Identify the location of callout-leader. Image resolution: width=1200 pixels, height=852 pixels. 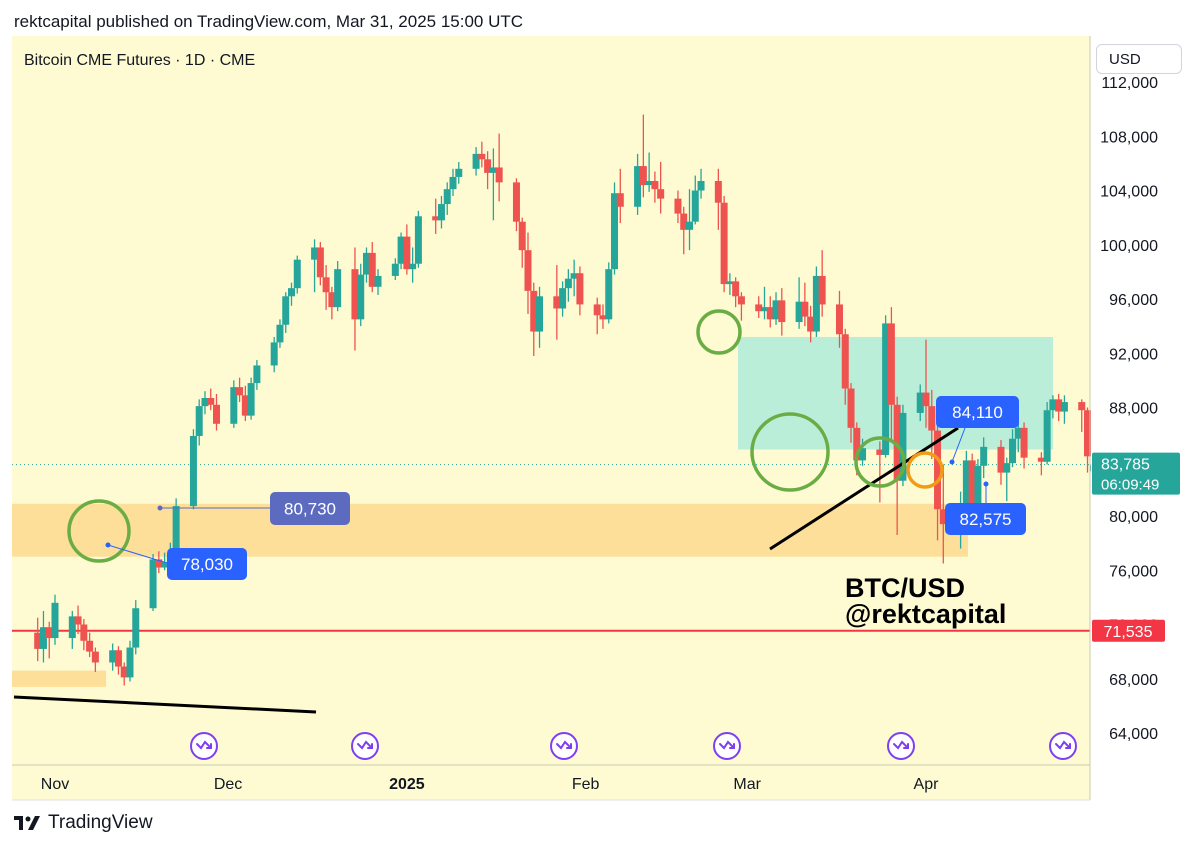
(137, 554).